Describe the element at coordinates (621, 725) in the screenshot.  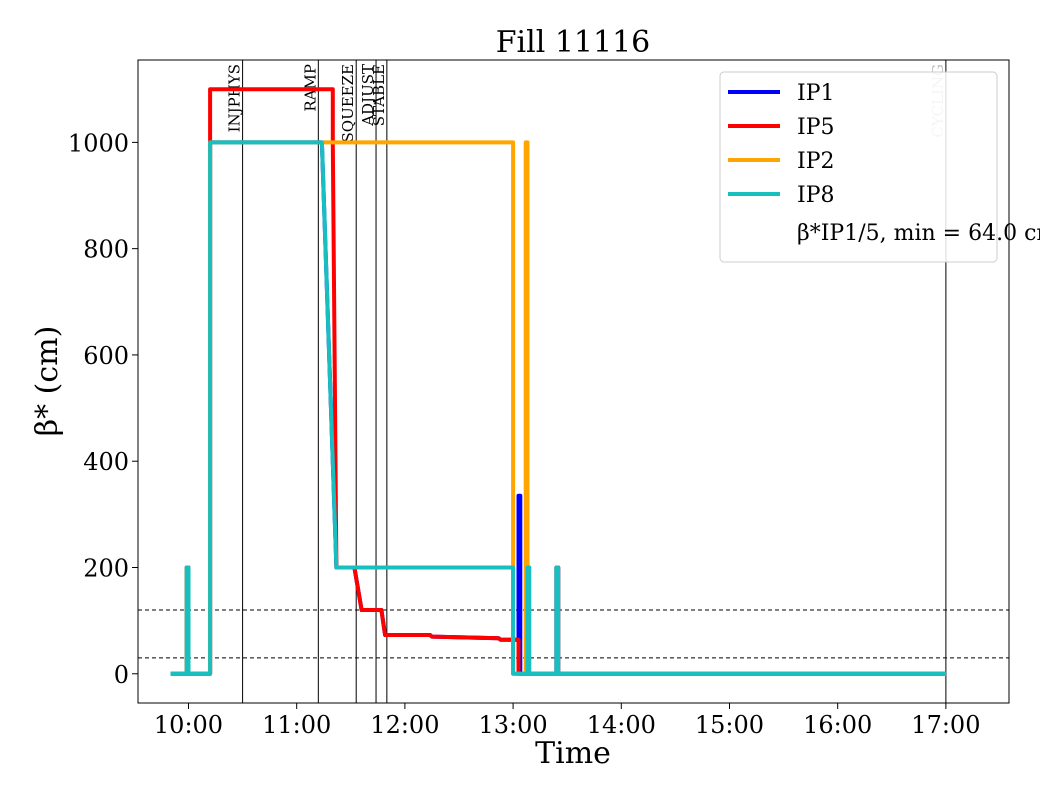
I see `x-tick-label: 14:00` at that location.